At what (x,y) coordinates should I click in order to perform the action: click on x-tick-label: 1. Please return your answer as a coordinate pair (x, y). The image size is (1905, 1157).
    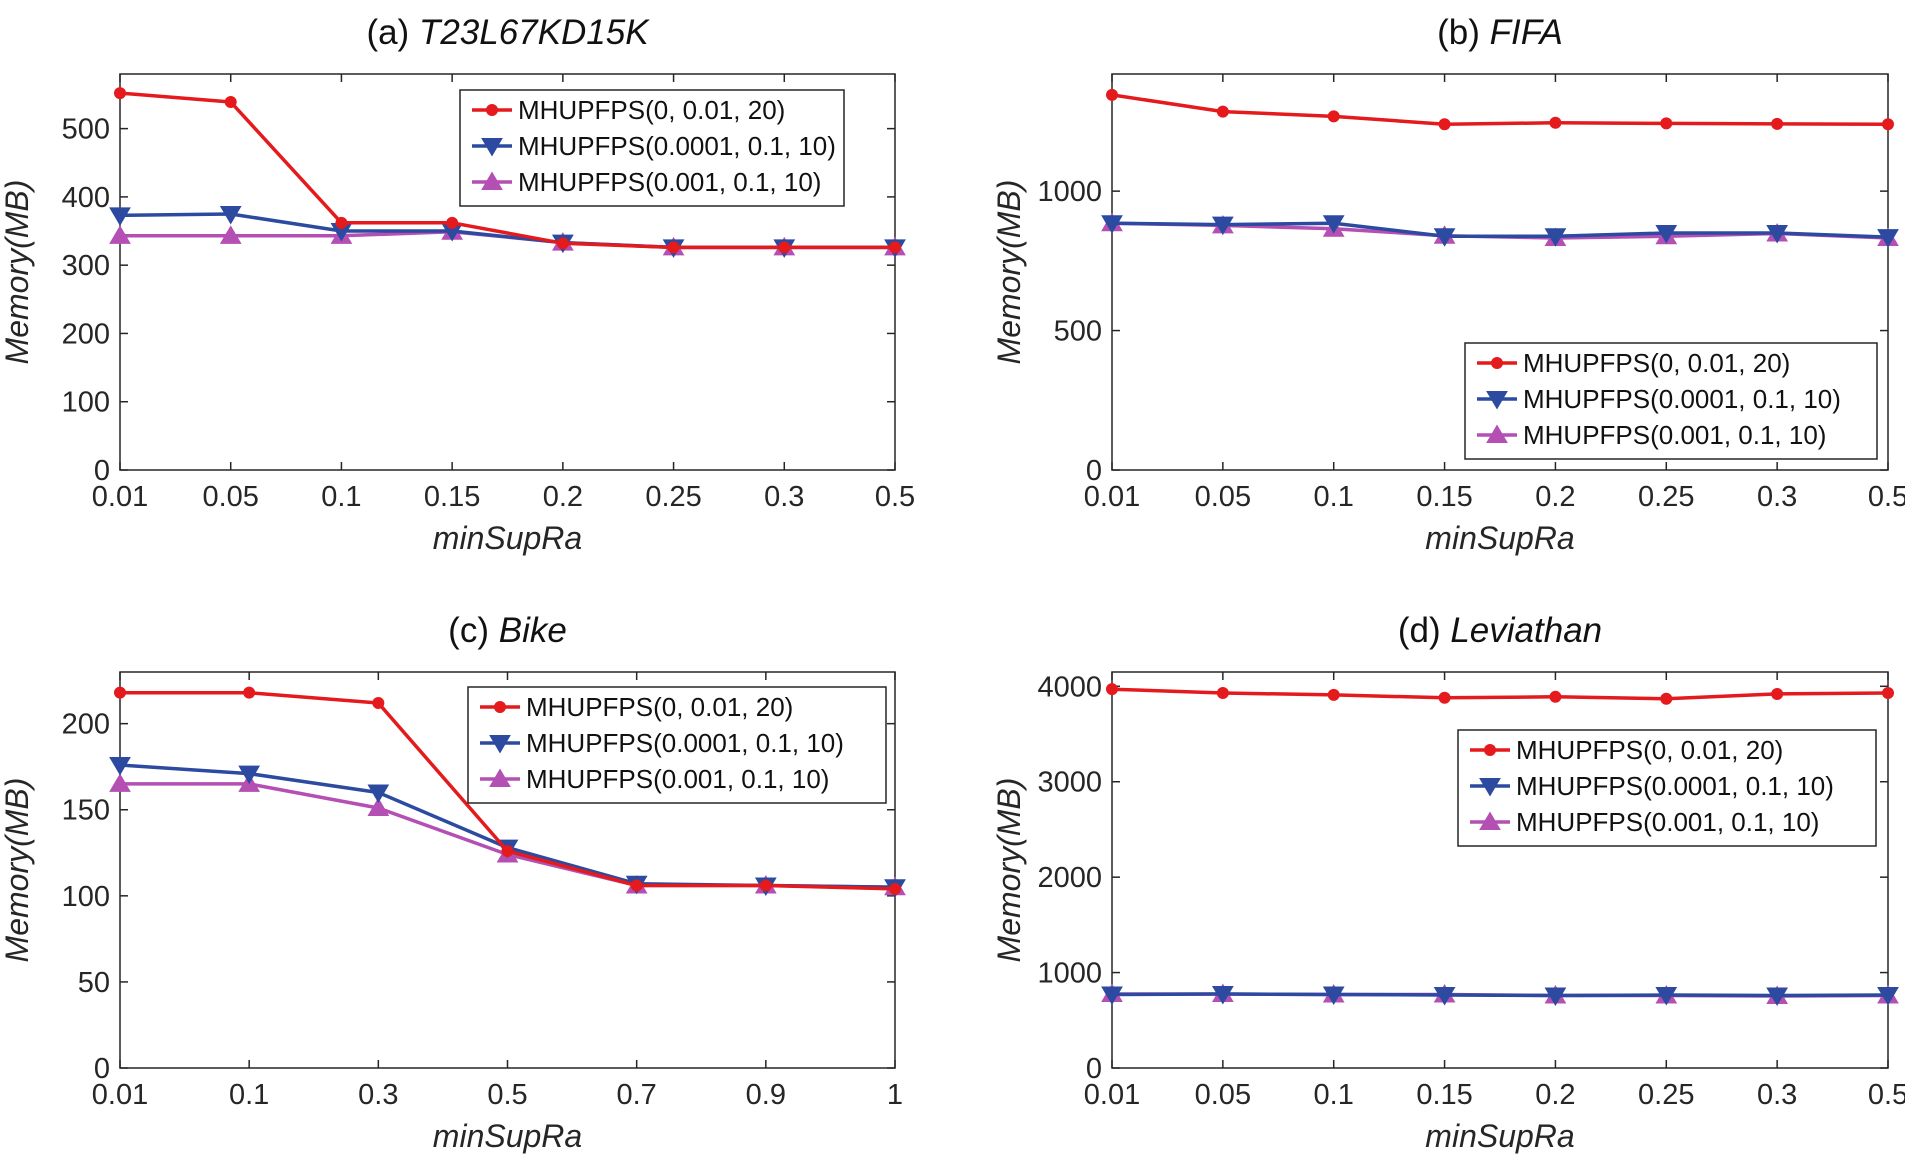
    Looking at the image, I should click on (895, 1095).